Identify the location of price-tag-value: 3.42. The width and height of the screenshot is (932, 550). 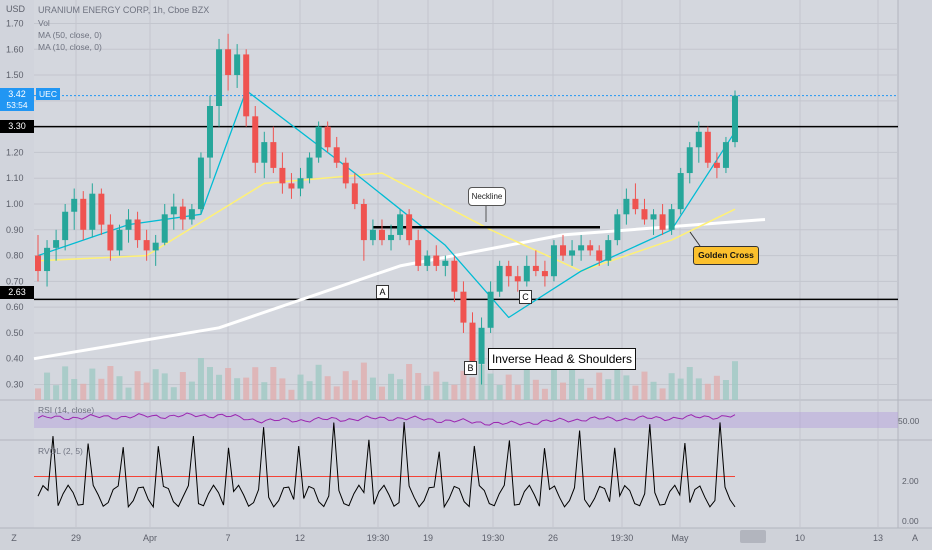
(17, 94).